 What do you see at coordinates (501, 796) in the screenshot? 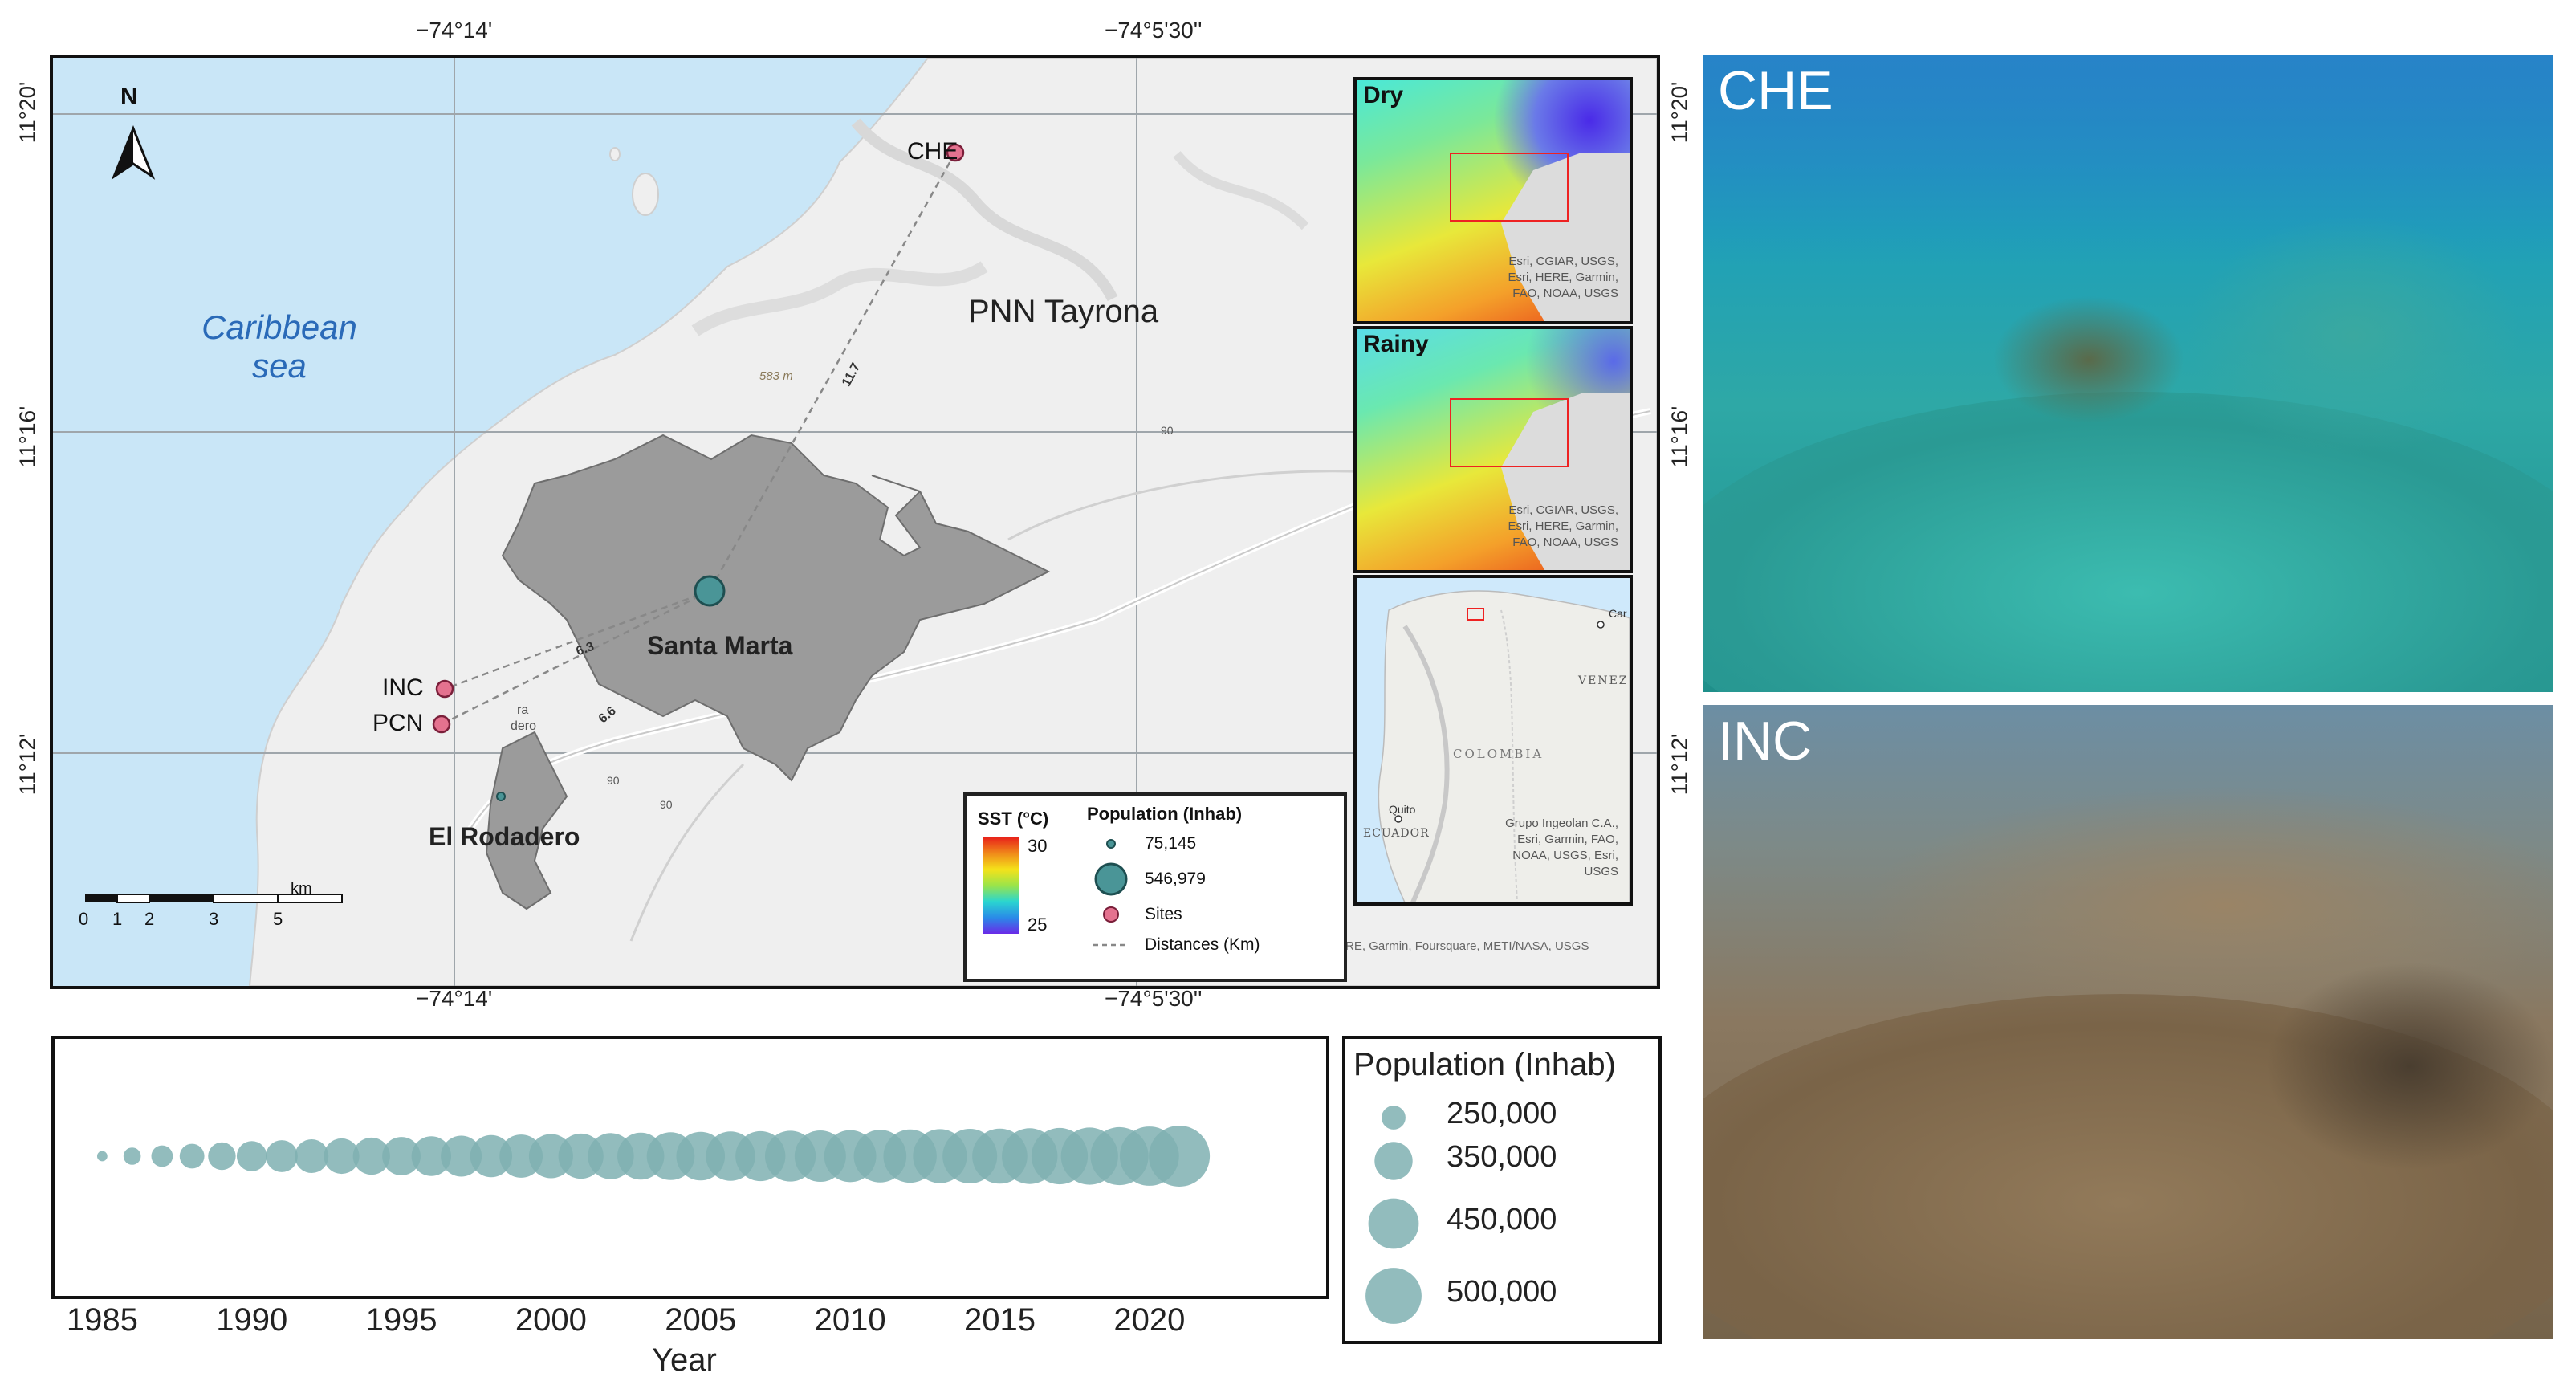
I see `el-rodadero-bubble` at bounding box center [501, 796].